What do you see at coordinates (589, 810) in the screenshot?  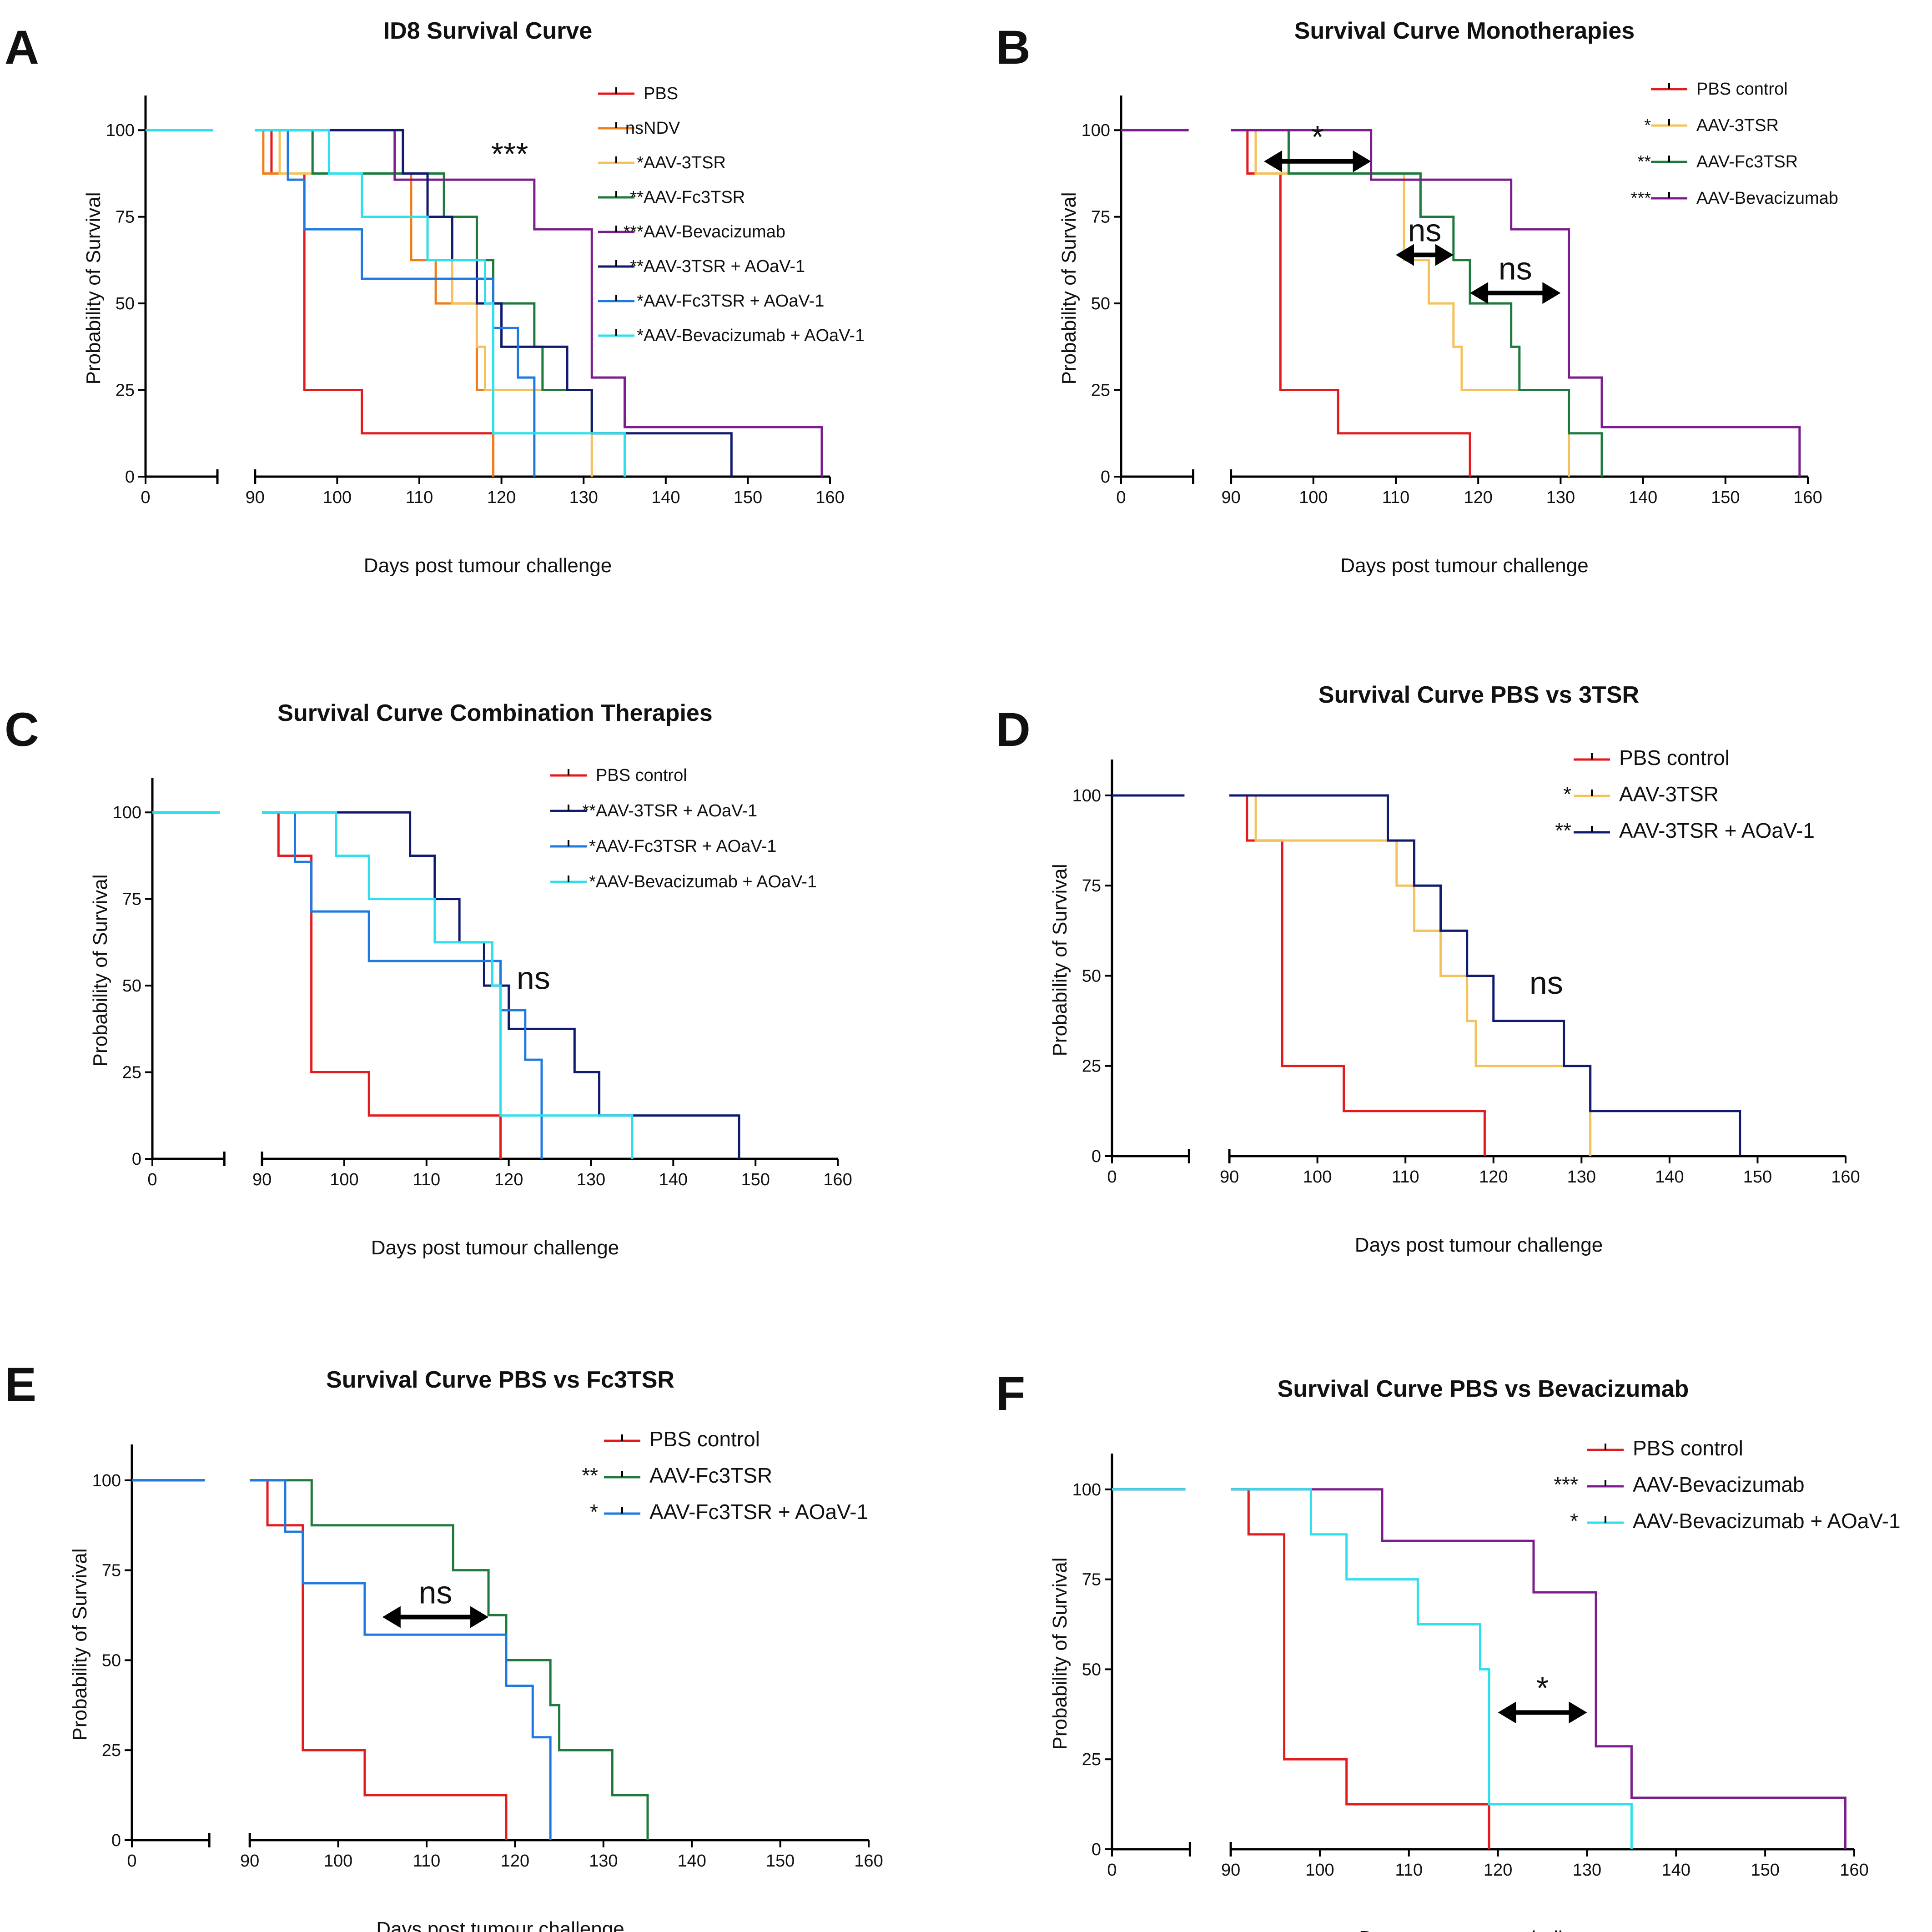 I see `significance-marker: **` at bounding box center [589, 810].